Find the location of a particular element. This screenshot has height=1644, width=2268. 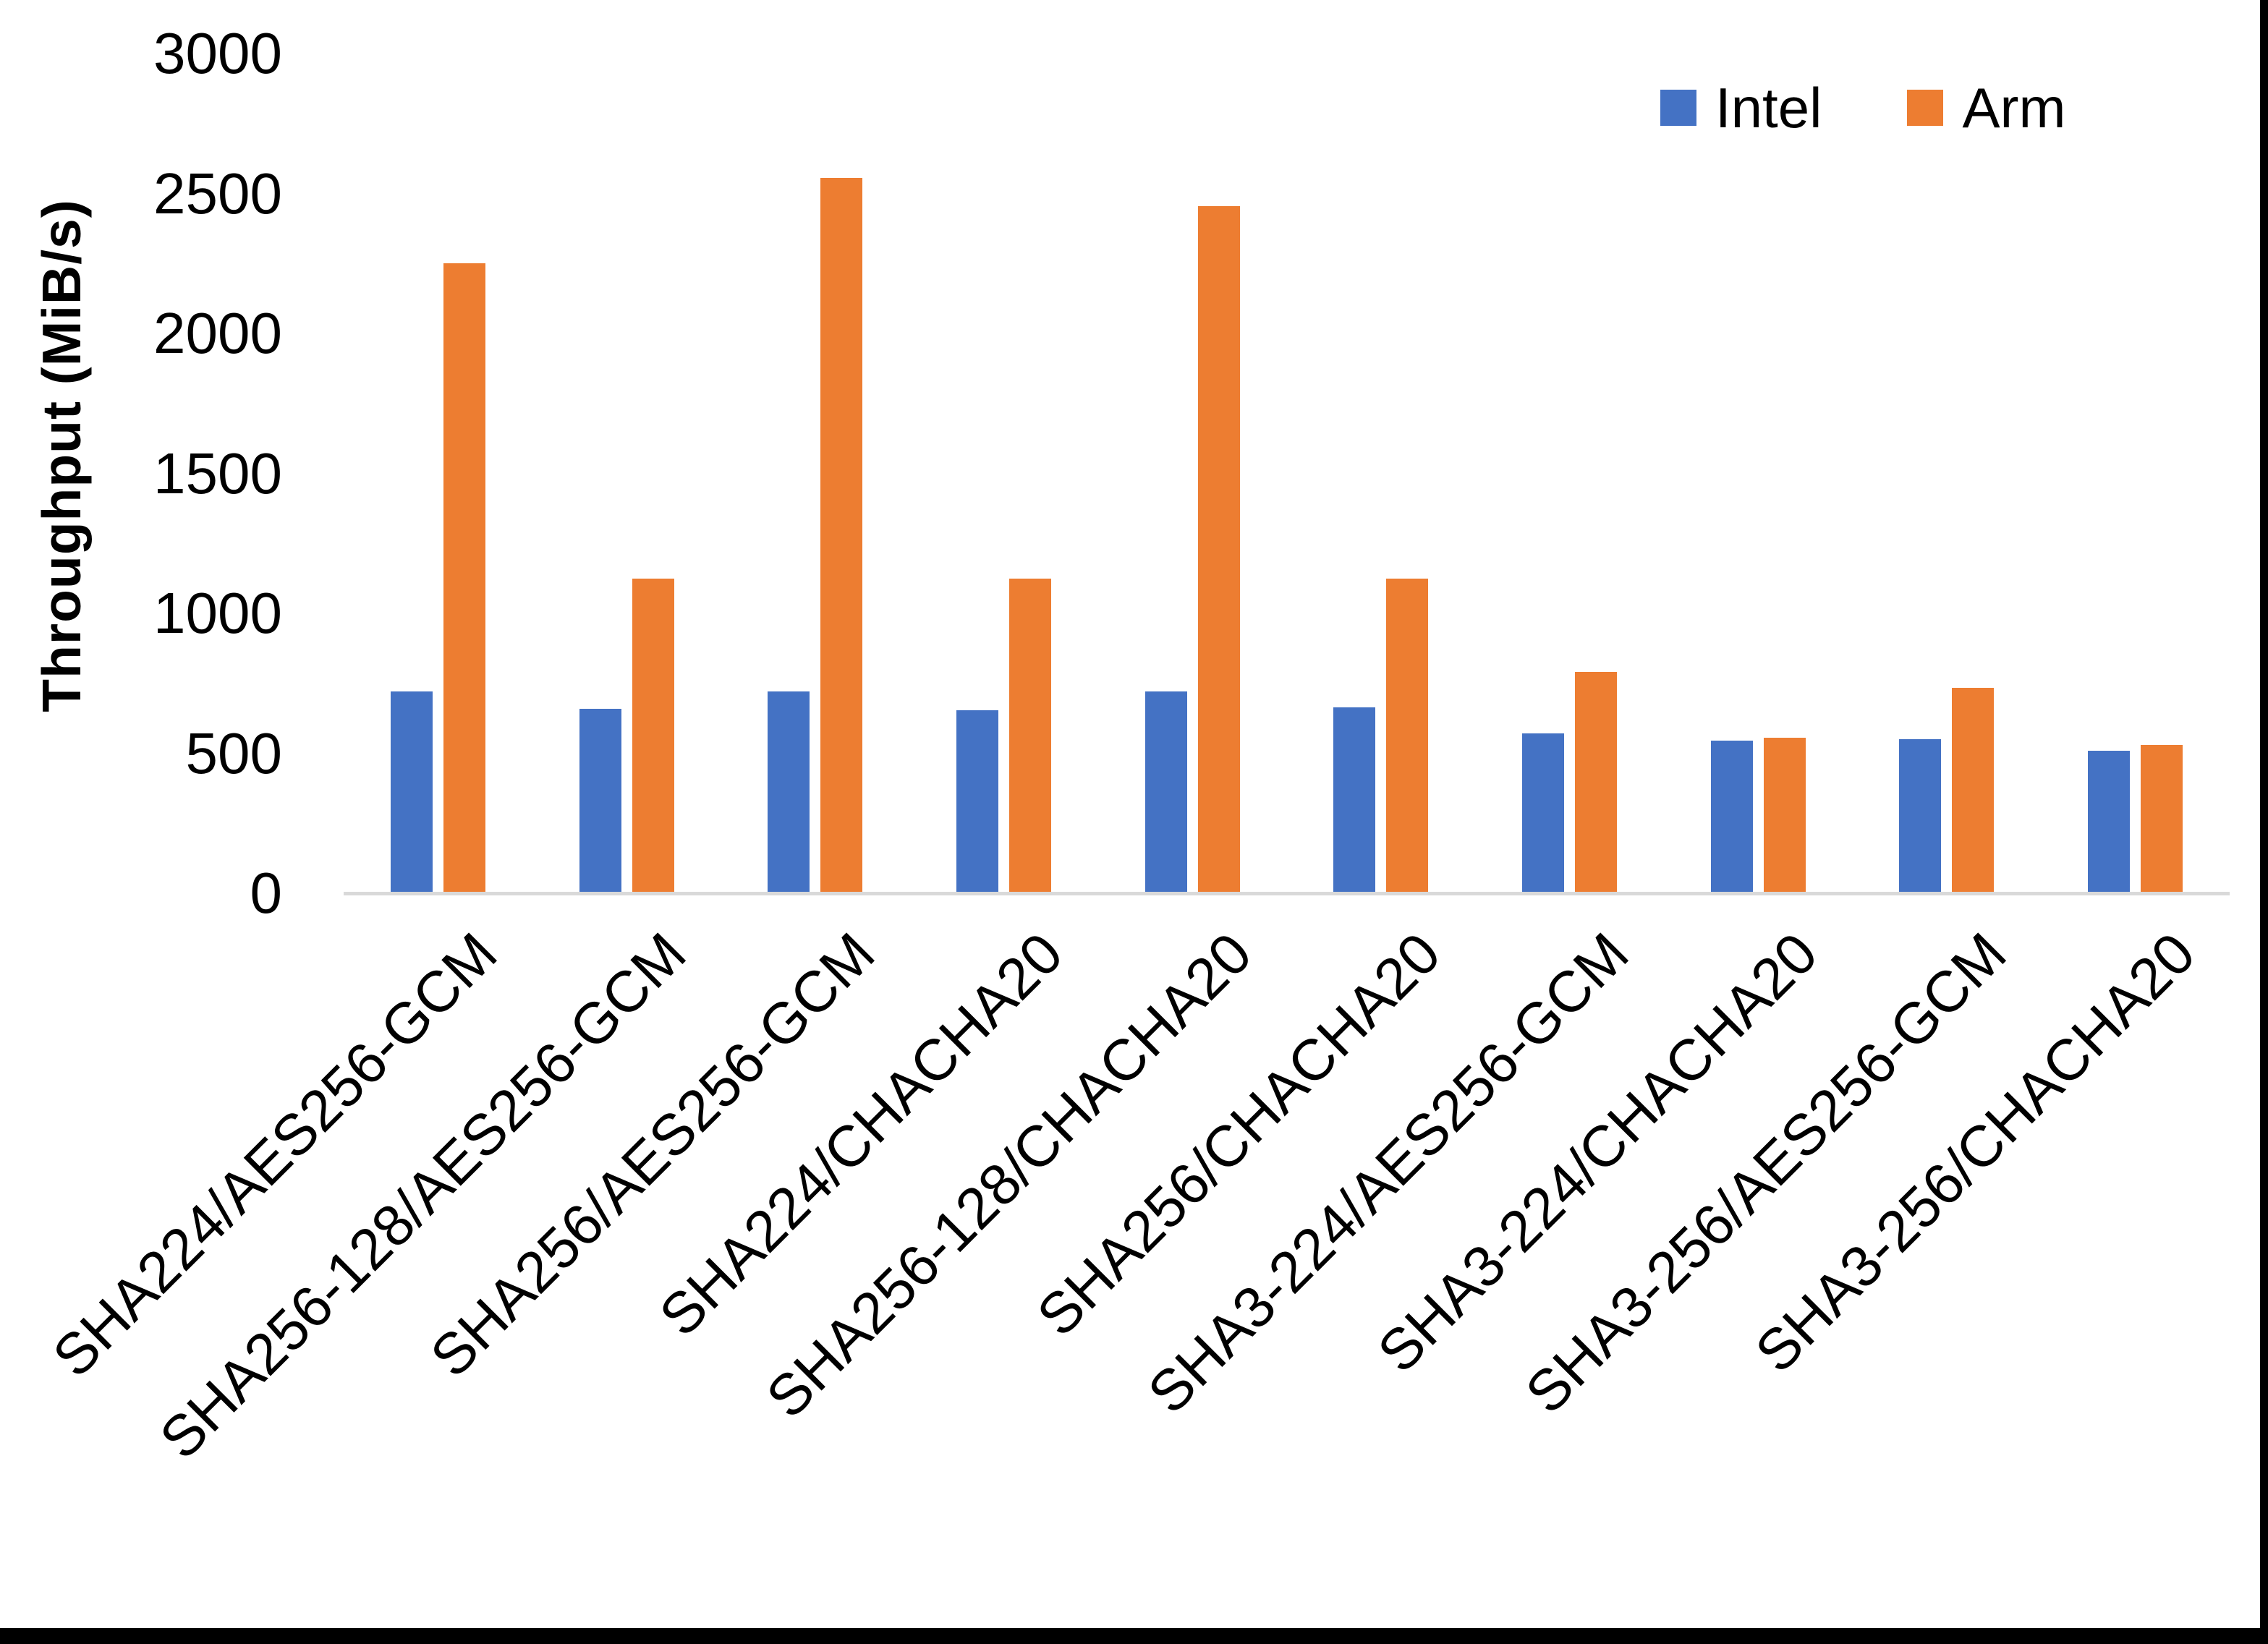

legend-label: Intel is located at coordinates (1768, 108).